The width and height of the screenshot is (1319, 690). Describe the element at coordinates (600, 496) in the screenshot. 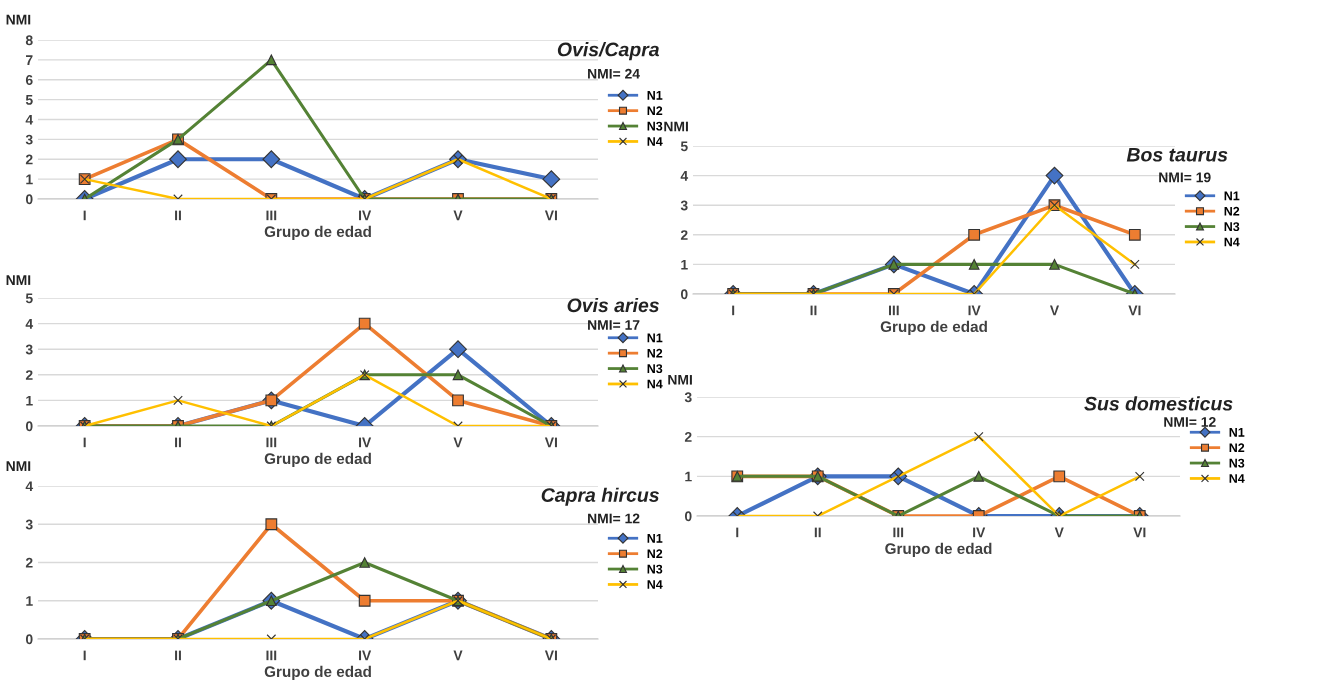

I see `chart-title: Capra hircus` at that location.